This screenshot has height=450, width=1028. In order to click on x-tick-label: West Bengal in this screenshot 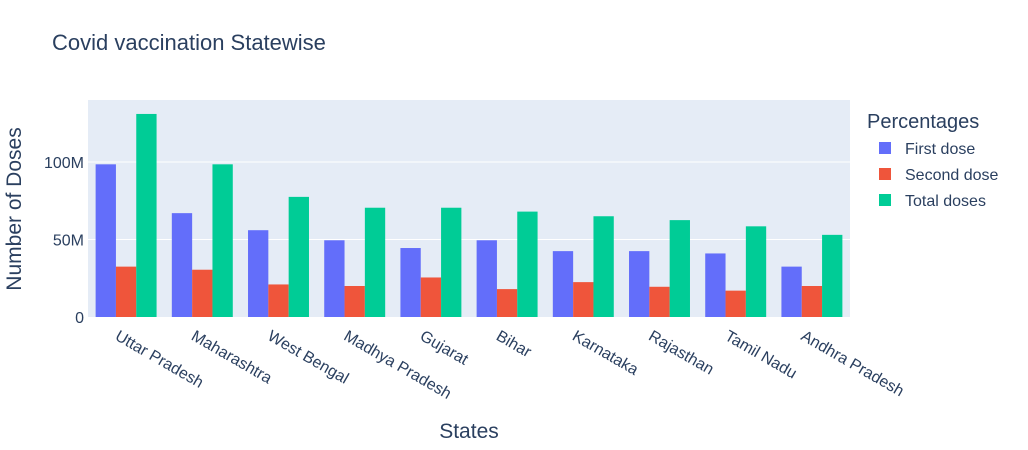, I will do `click(308, 358)`.